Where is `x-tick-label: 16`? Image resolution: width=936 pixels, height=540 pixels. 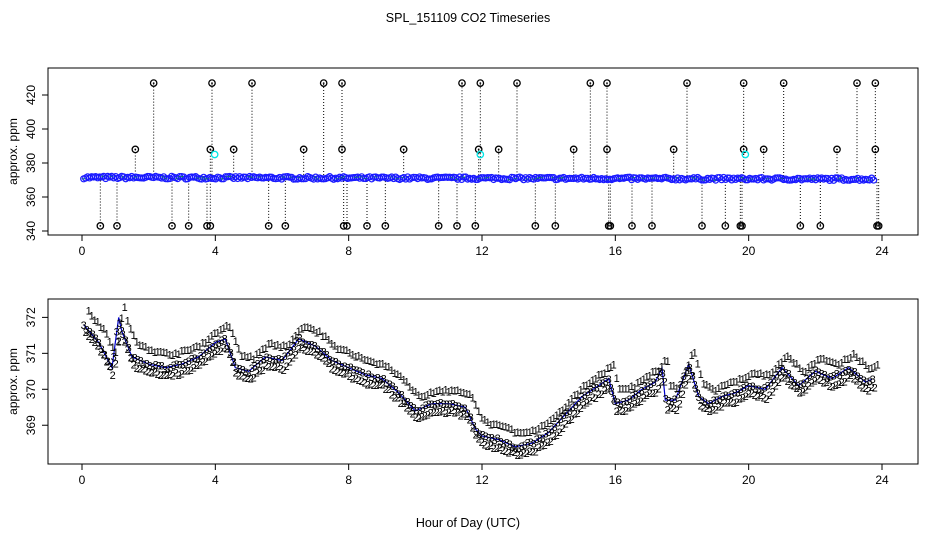 x-tick-label: 16 is located at coordinates (616, 480).